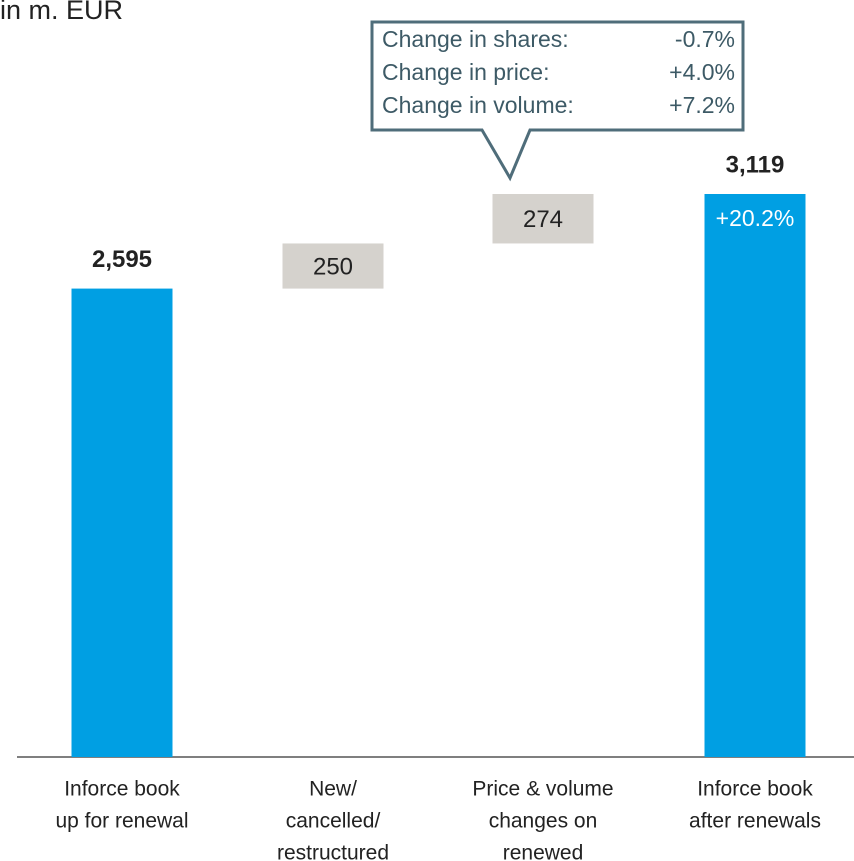 The height and width of the screenshot is (861, 854). Describe the element at coordinates (543, 851) in the screenshot. I see `x-tick-label: renewed` at that location.